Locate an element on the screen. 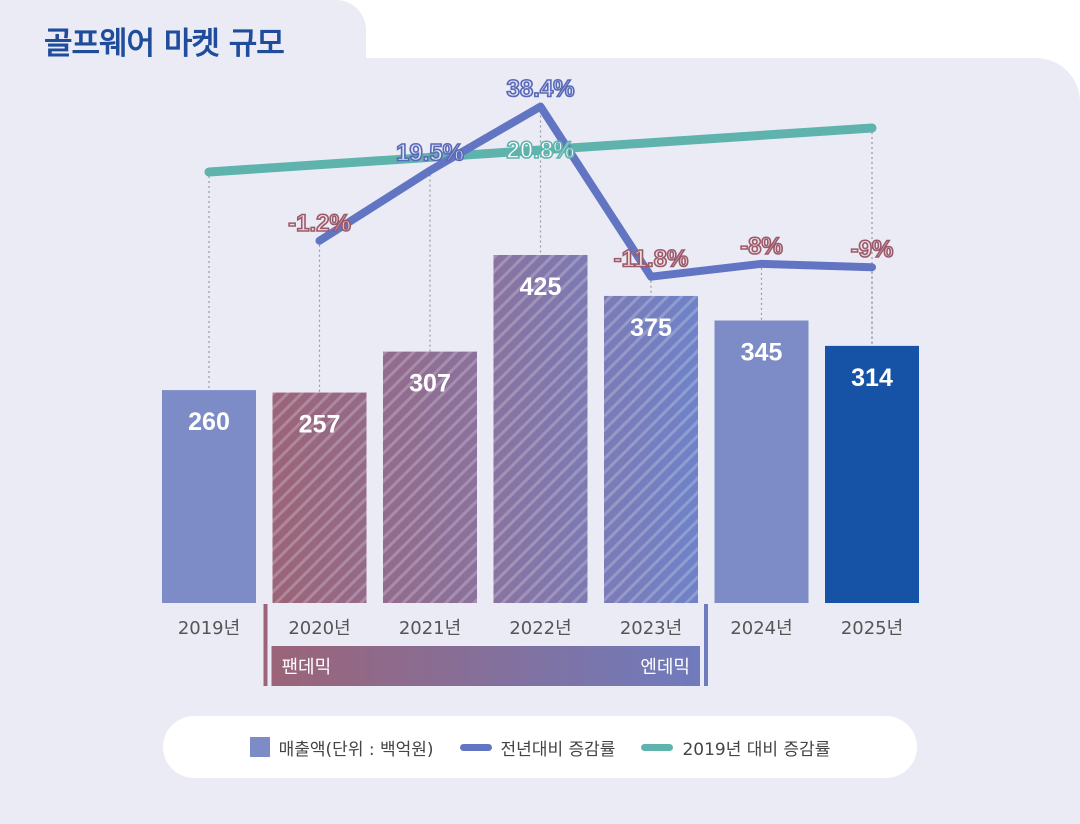 The width and height of the screenshot is (1080, 824). x-tick-label: 2023년 is located at coordinates (651, 628).